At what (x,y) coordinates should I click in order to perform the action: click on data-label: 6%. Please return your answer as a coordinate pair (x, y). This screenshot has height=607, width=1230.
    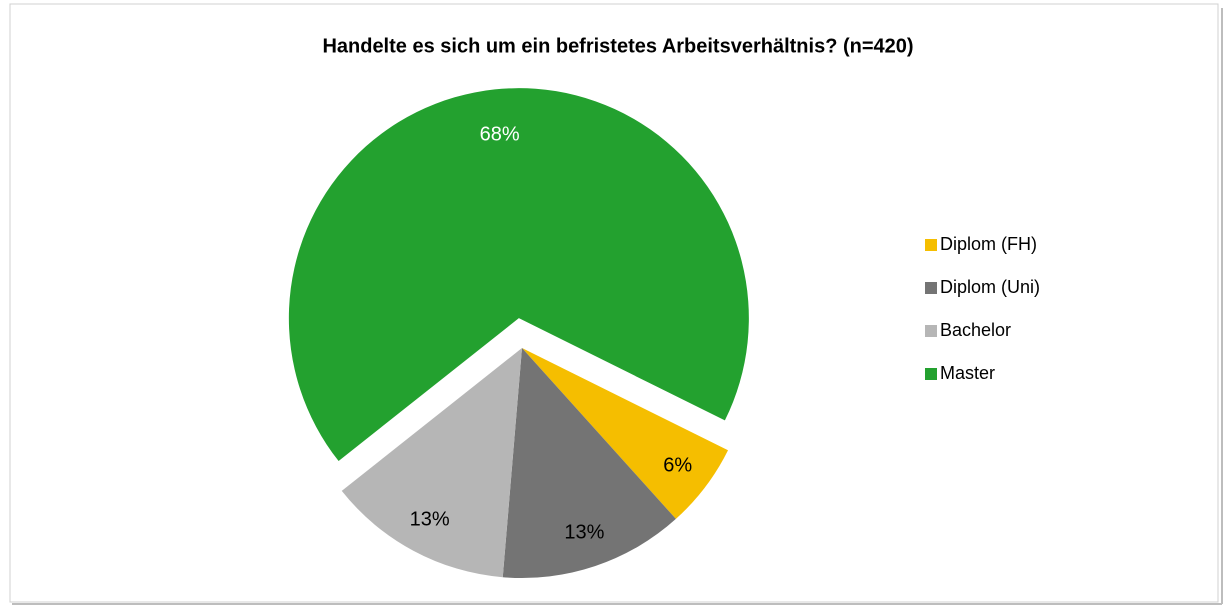
    Looking at the image, I should click on (677, 465).